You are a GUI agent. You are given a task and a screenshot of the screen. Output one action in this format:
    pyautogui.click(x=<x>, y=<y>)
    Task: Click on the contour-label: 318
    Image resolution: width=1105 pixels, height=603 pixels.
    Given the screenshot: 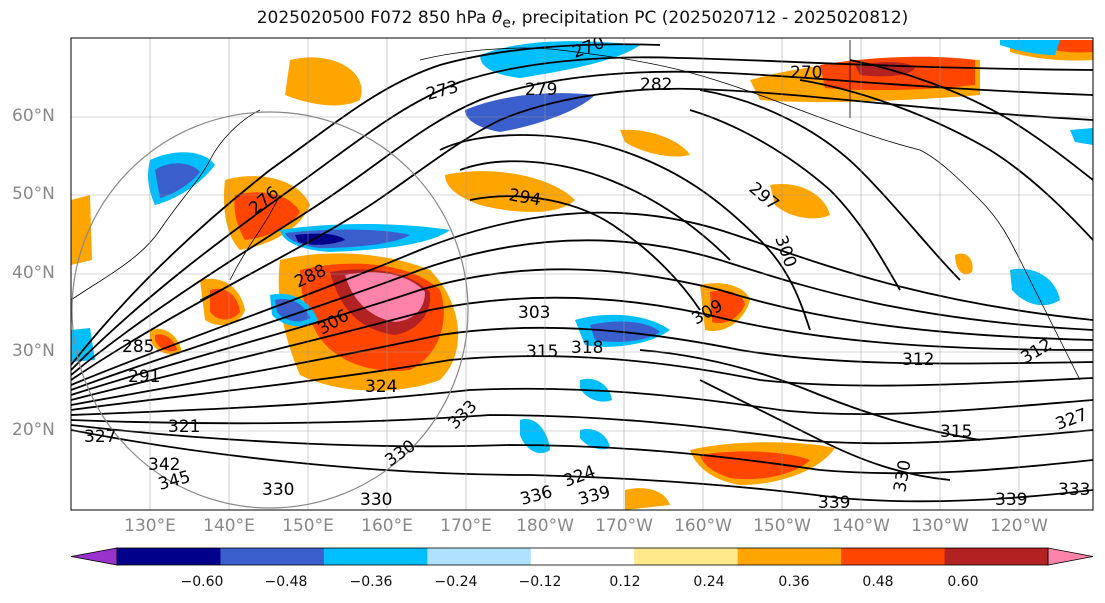 What is the action you would take?
    pyautogui.click(x=587, y=348)
    